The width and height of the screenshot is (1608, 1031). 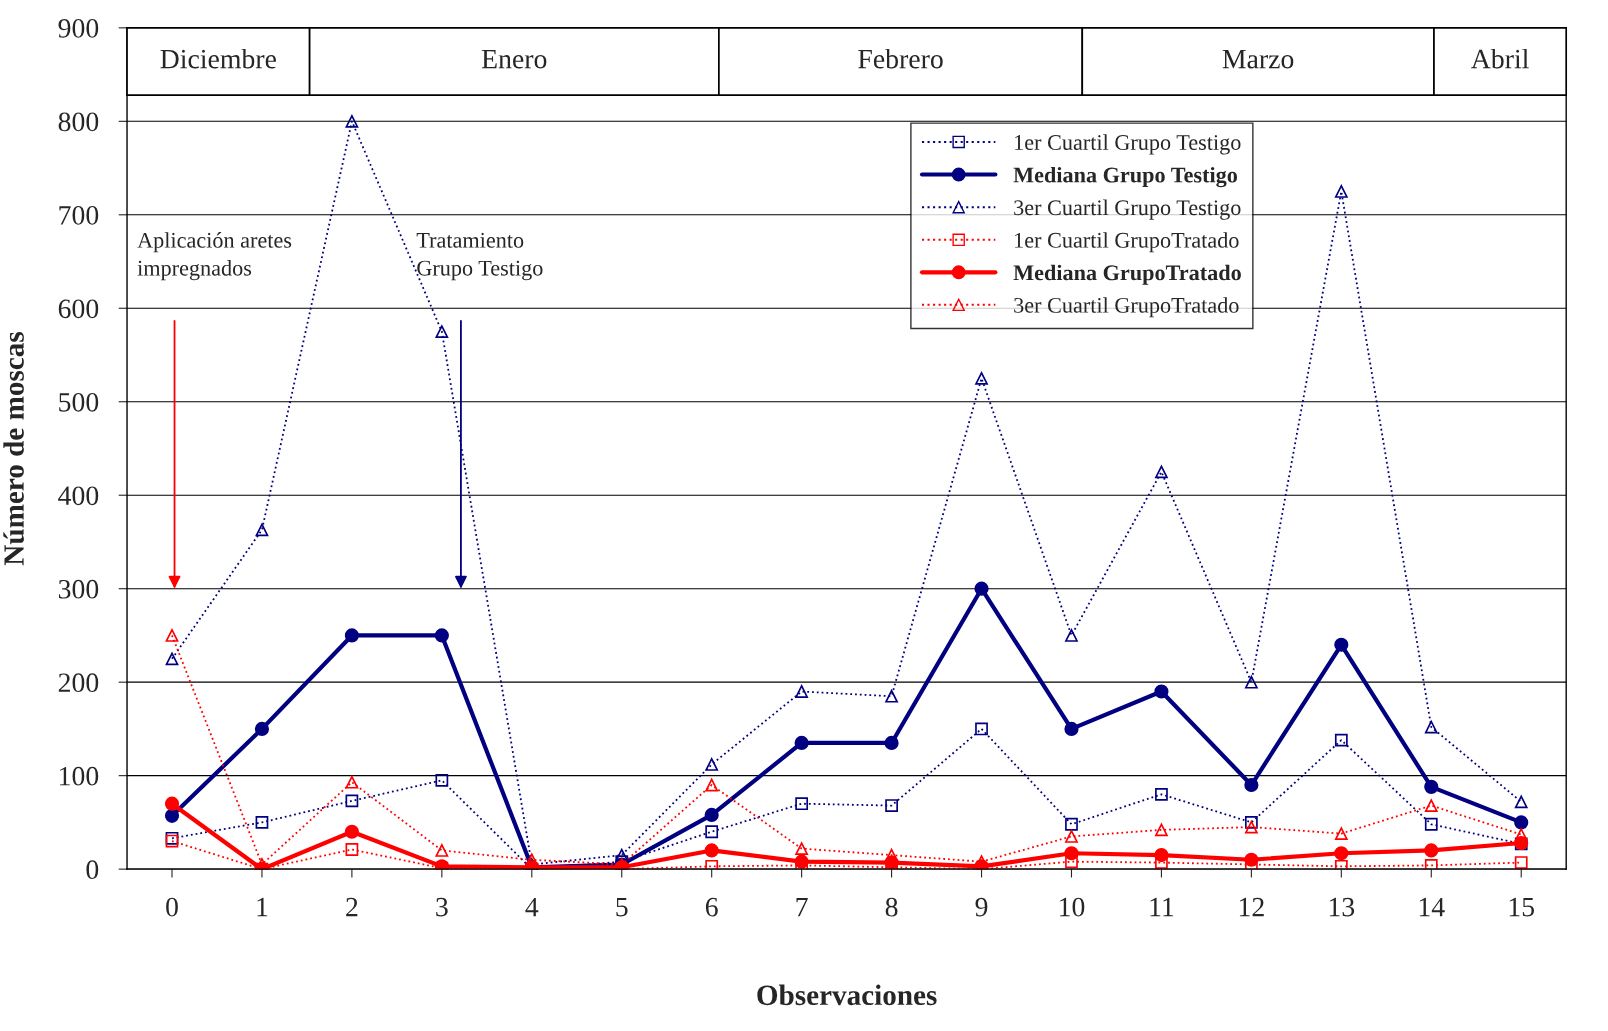 I want to click on y-tick-label: 400, so click(x=78, y=496).